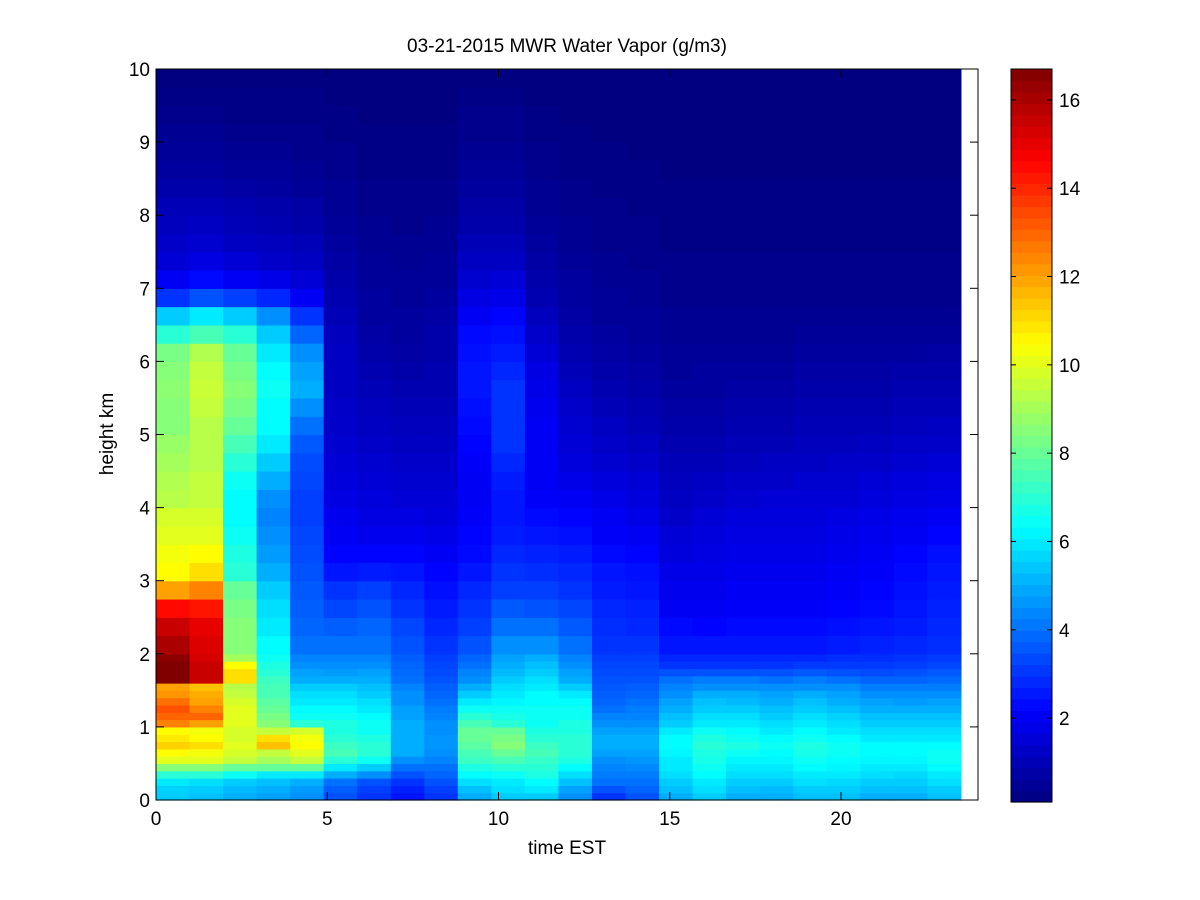 The height and width of the screenshot is (900, 1200). What do you see at coordinates (144, 582) in the screenshot?
I see `y-tick-label: 3` at bounding box center [144, 582].